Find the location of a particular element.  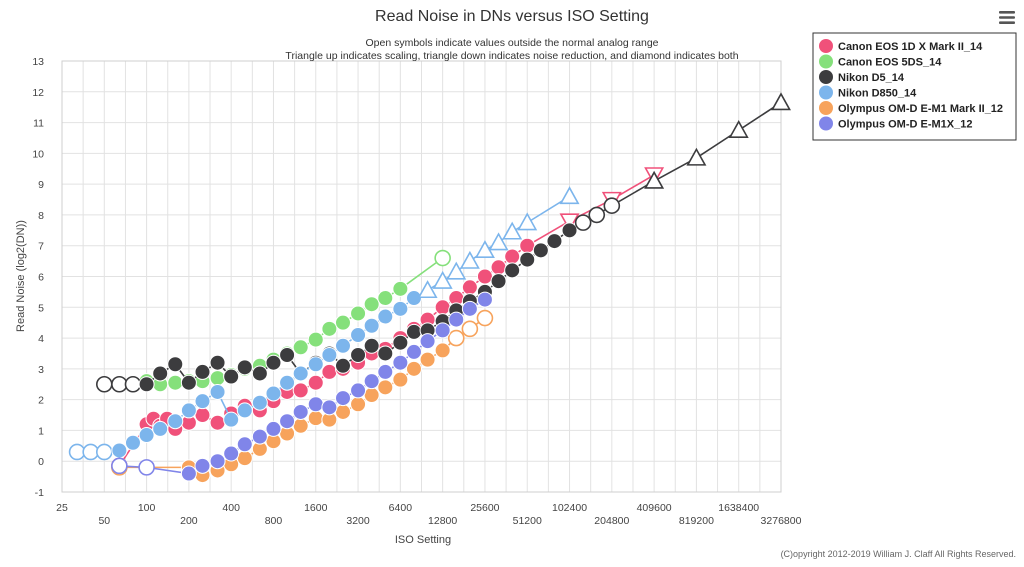

legend-item: Olympus OM-D E-M1 Mark II_12 is located at coordinates (911, 108).